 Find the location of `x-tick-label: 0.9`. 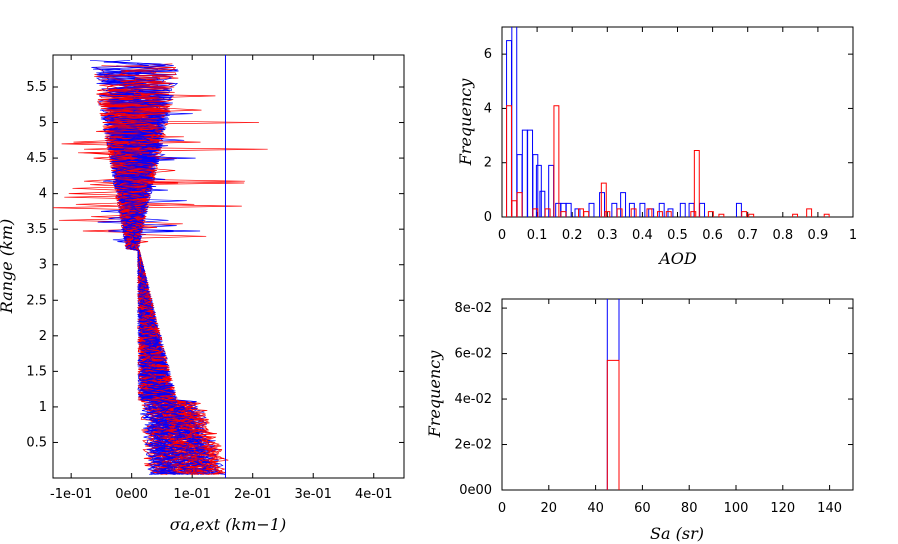

x-tick-label: 0.9 is located at coordinates (818, 235).